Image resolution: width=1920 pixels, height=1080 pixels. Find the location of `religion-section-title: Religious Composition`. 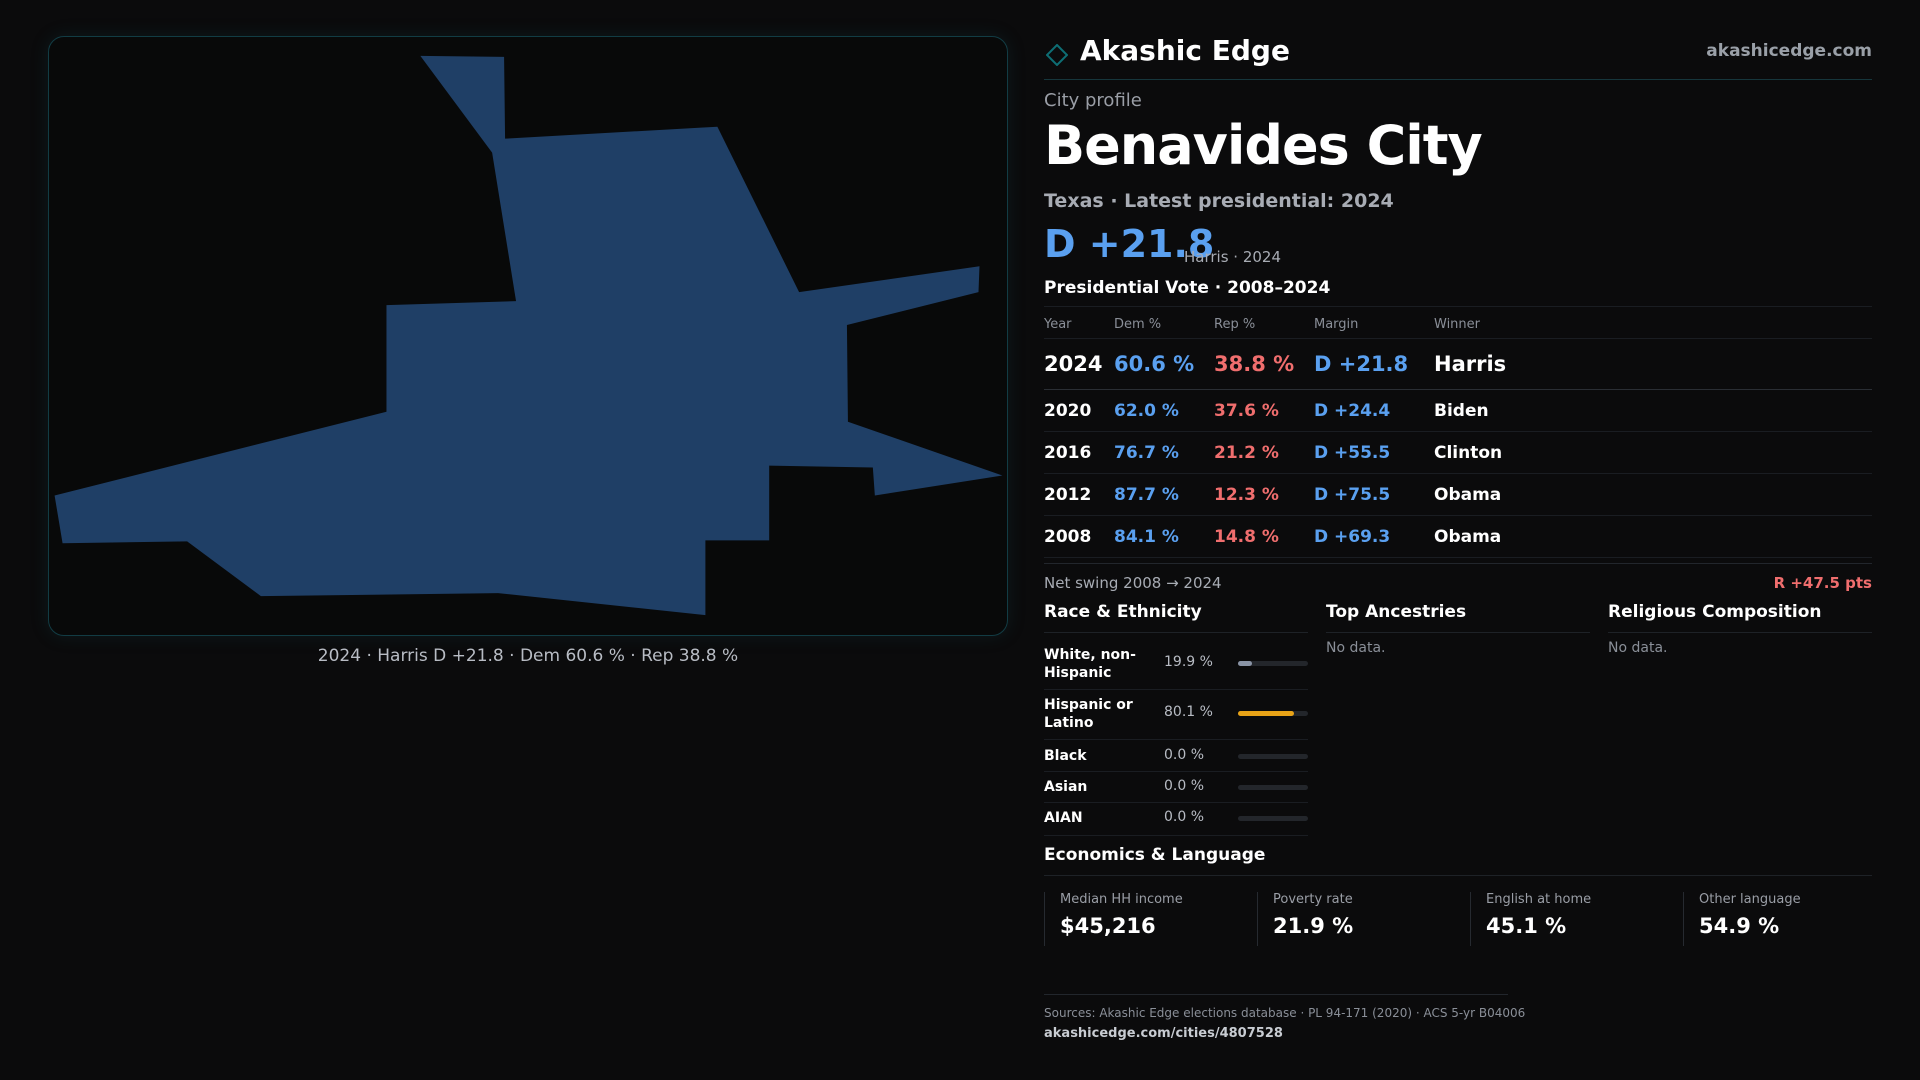

religion-section-title: Religious Composition is located at coordinates (1715, 612).